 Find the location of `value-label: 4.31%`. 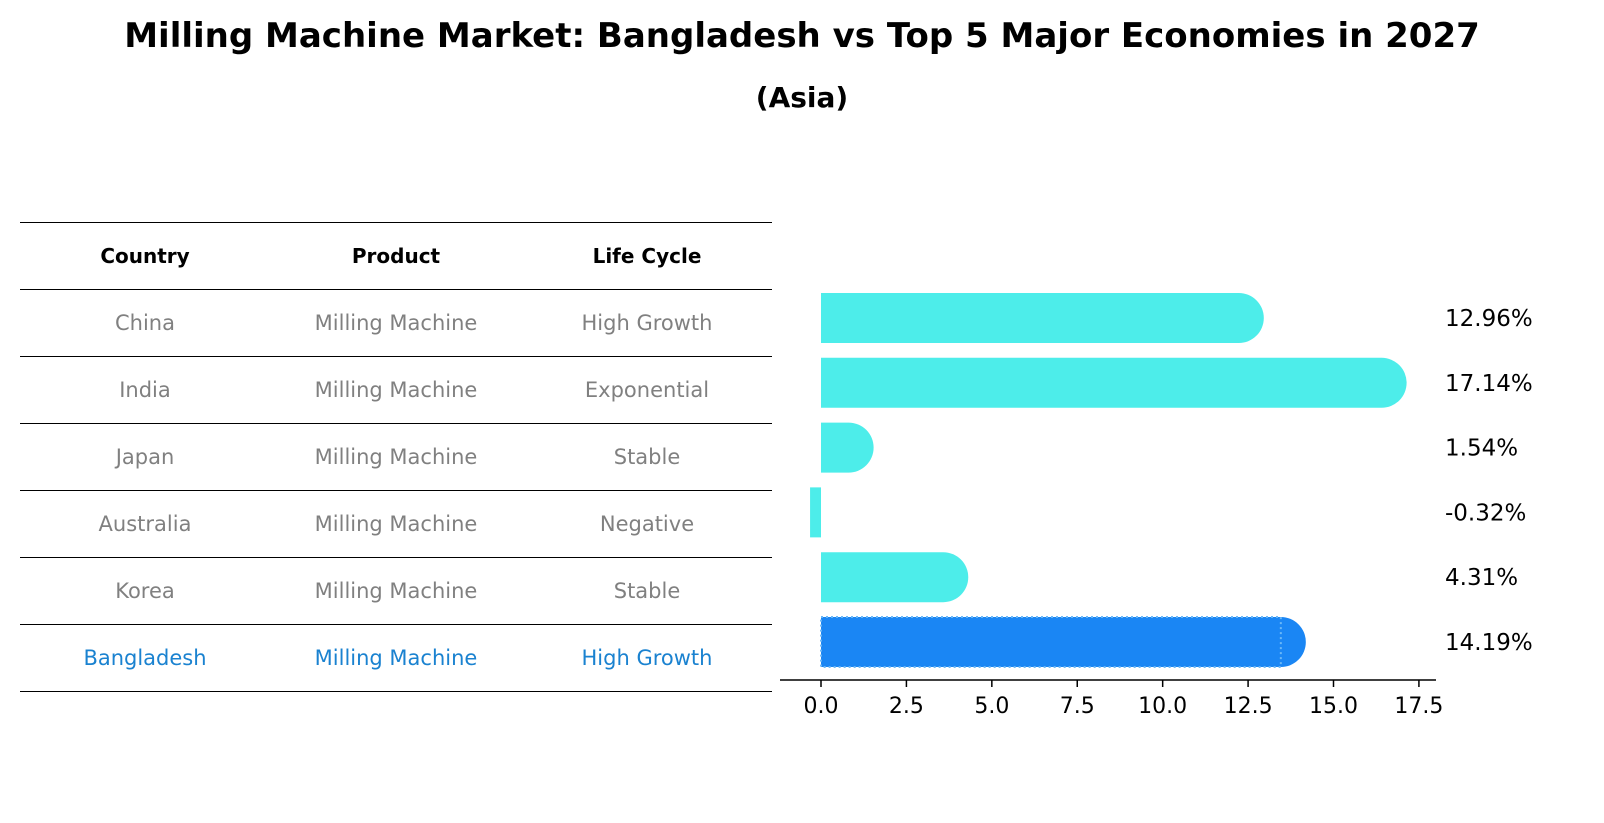

value-label: 4.31% is located at coordinates (1481, 578).